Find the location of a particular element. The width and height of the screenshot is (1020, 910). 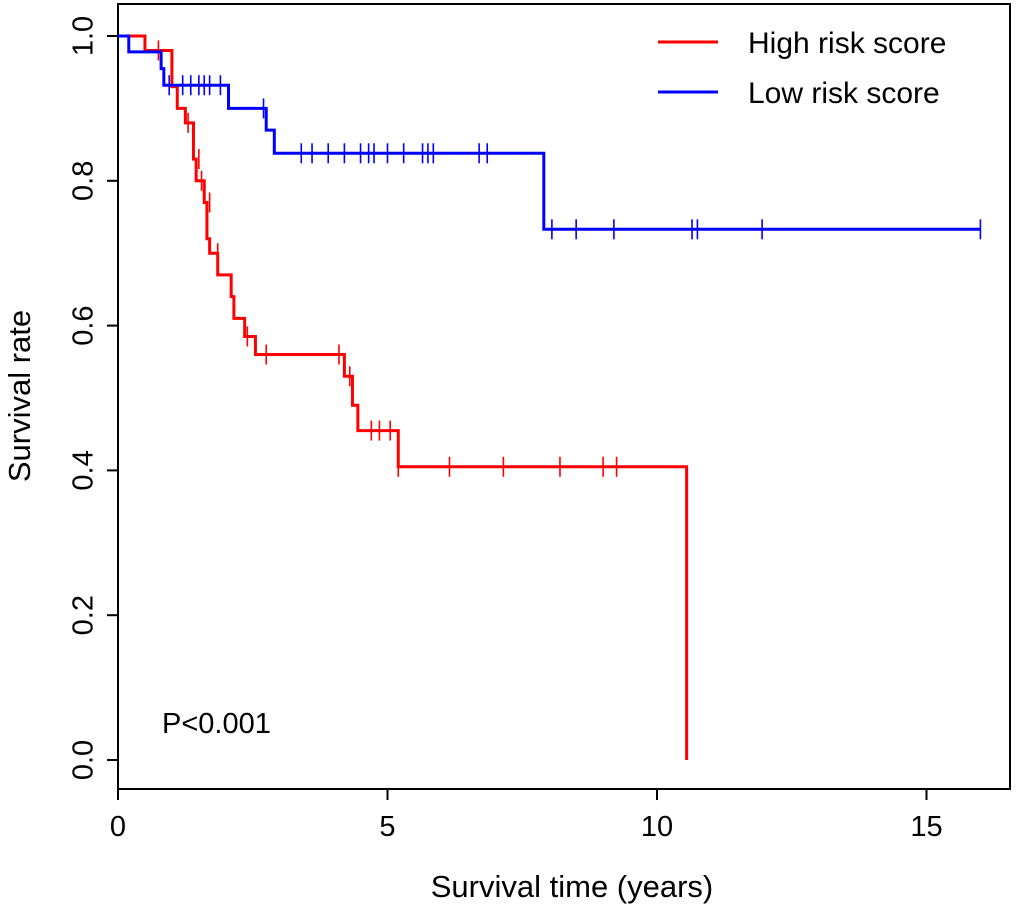

x-tick-label: 10 is located at coordinates (657, 827).